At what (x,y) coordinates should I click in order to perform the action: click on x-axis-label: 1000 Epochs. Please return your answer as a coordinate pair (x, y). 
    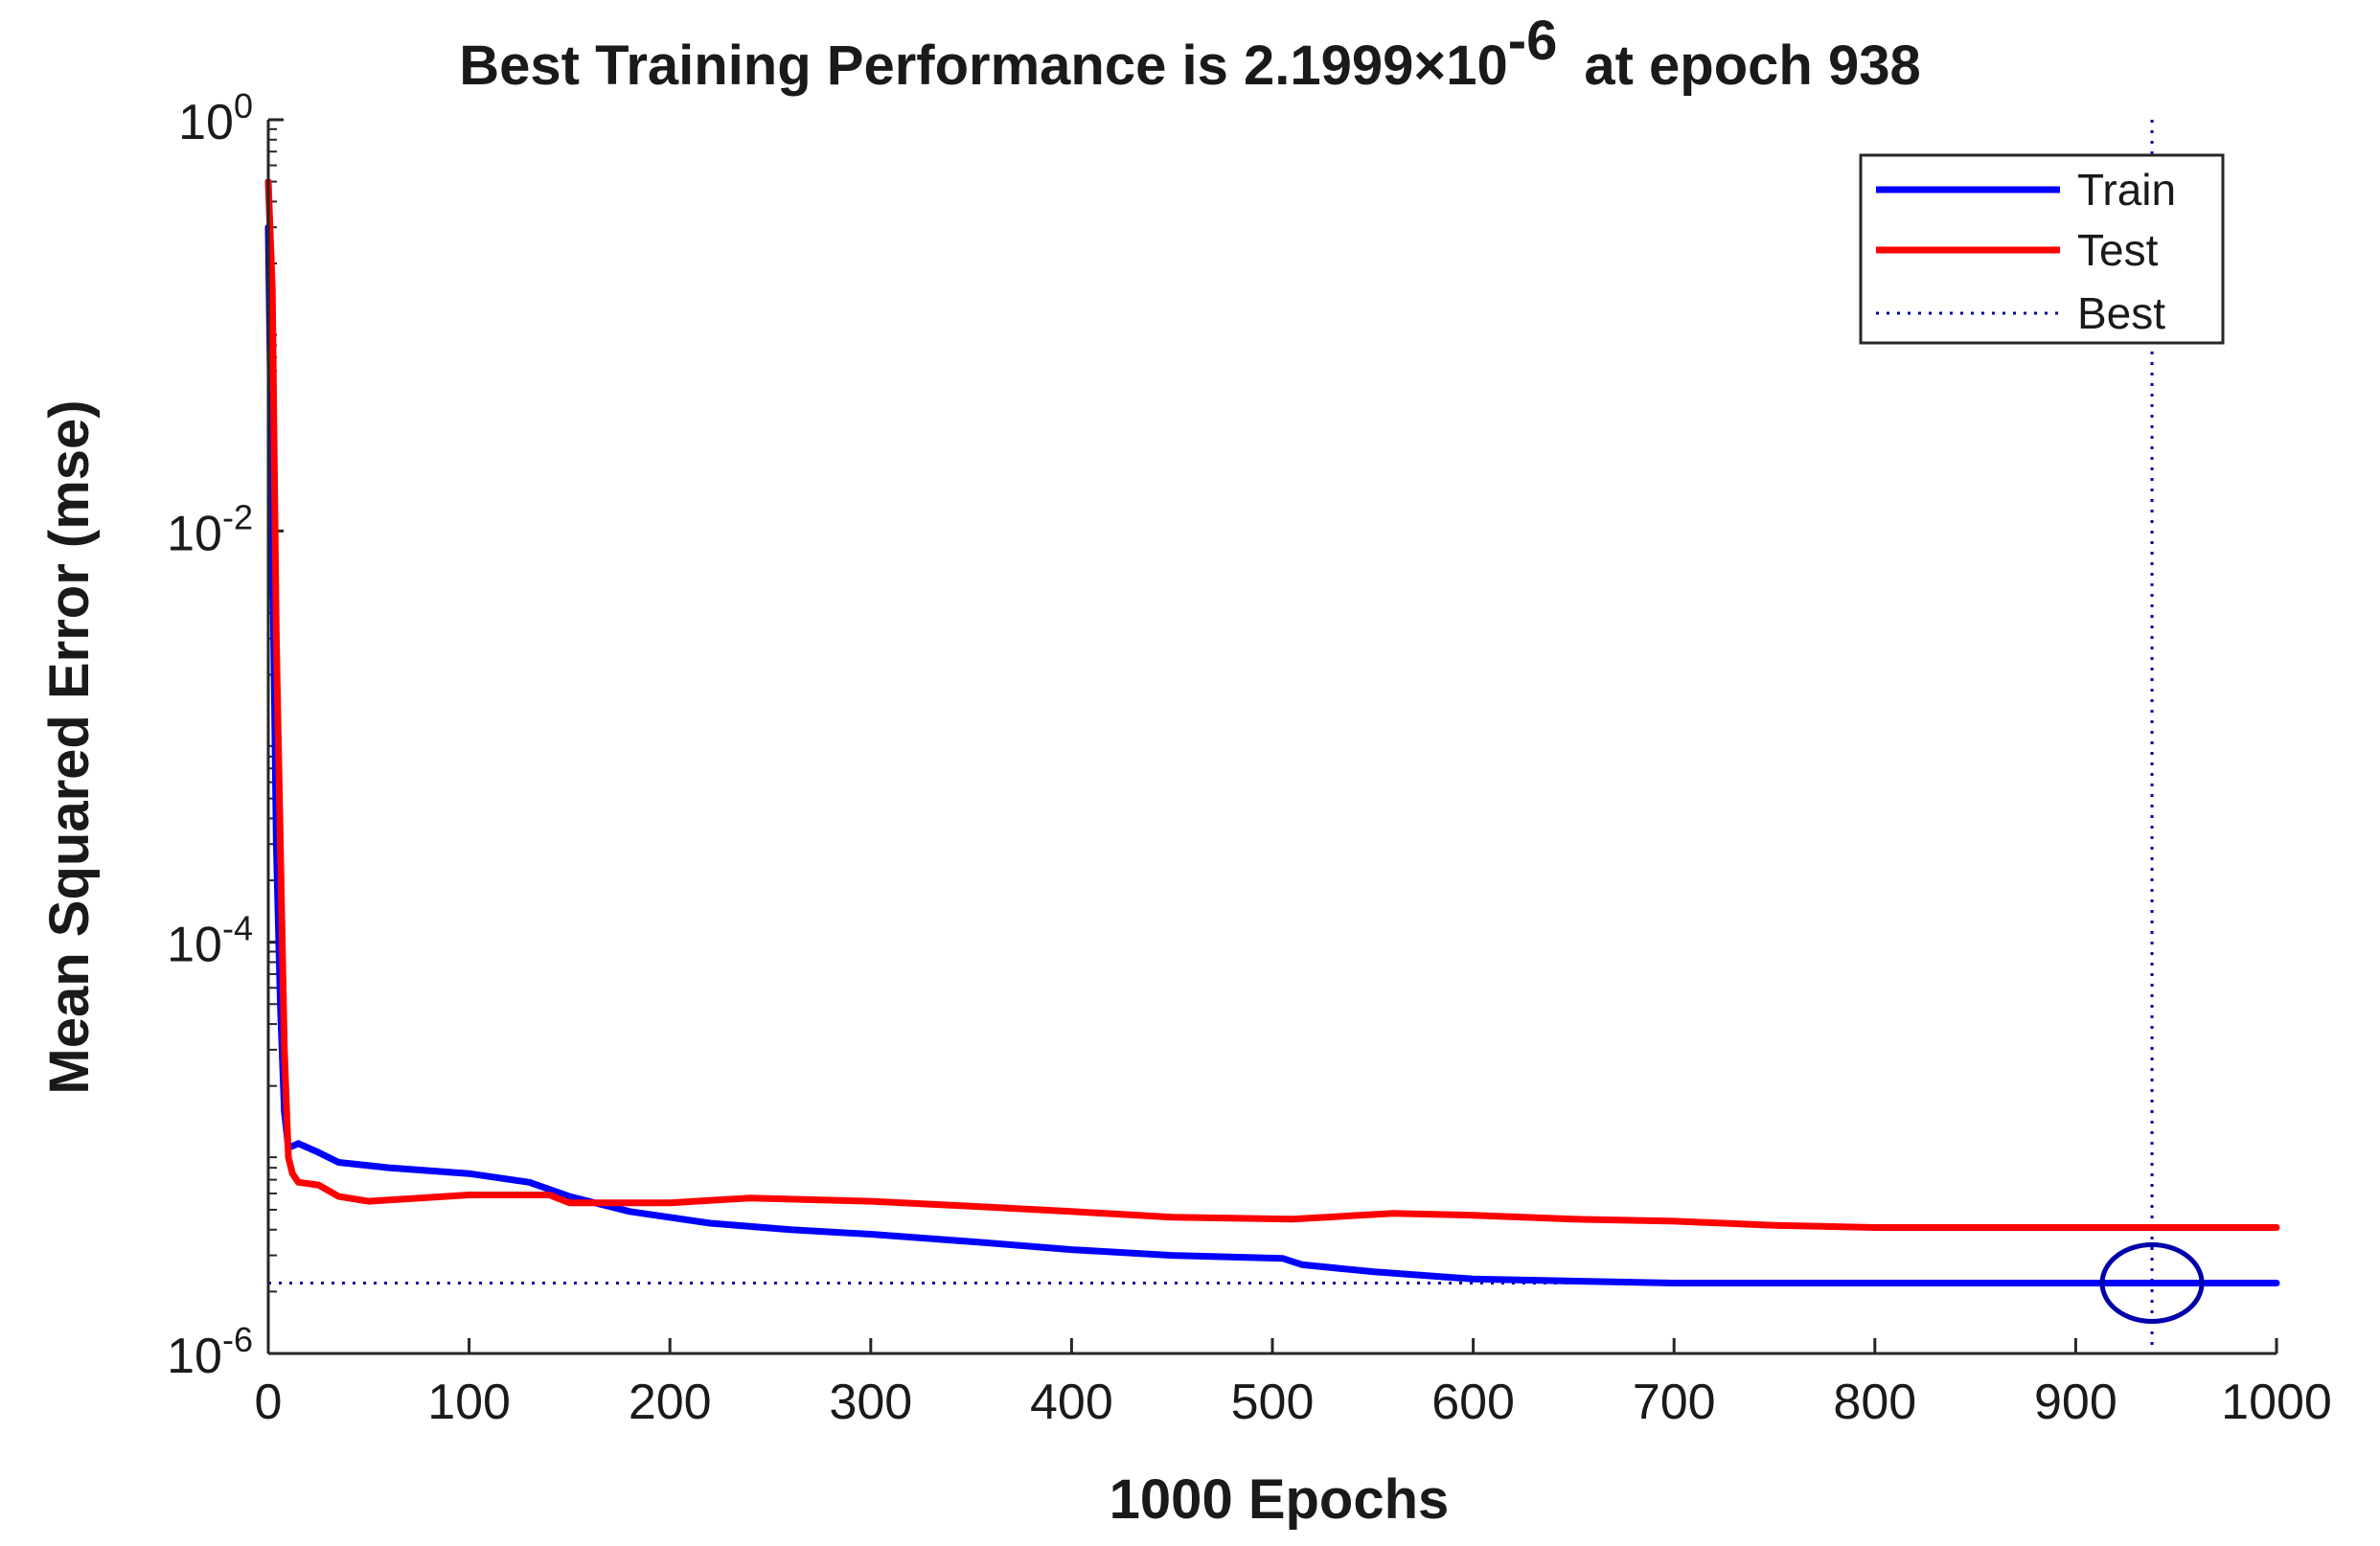
    Looking at the image, I should click on (1280, 1499).